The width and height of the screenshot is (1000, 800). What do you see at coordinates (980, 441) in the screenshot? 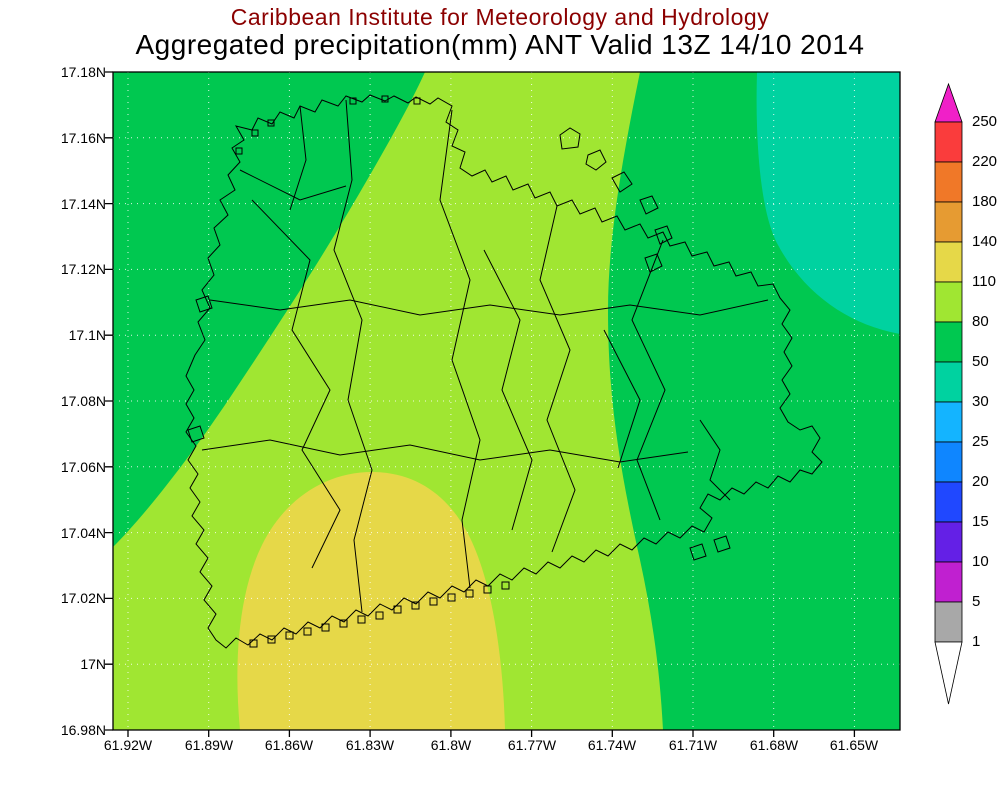
I see `colorbar-tick-label: 25` at bounding box center [980, 441].